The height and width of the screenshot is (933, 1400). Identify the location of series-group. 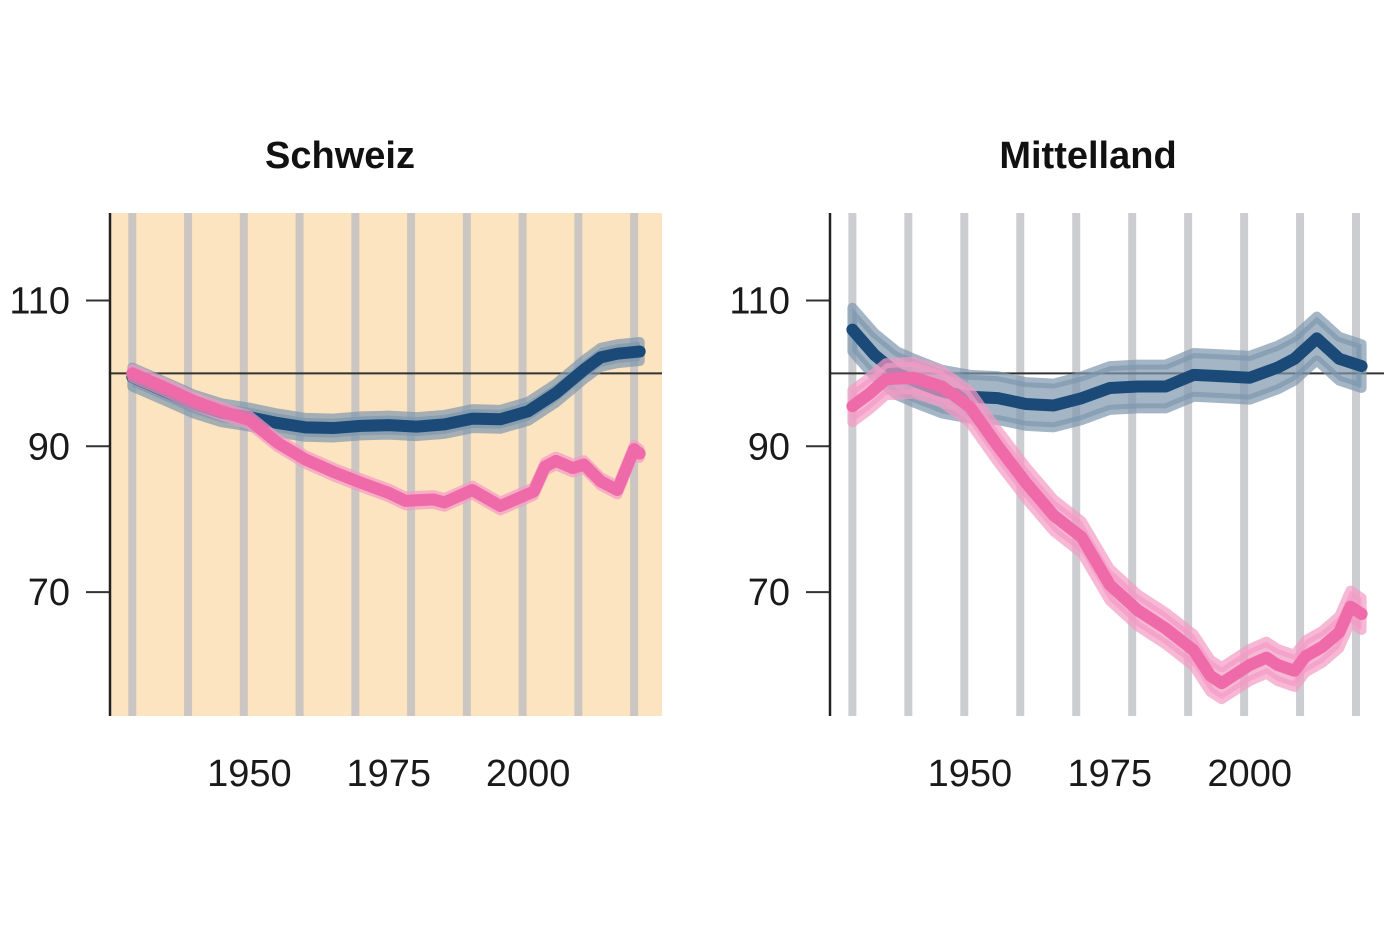
(386, 426).